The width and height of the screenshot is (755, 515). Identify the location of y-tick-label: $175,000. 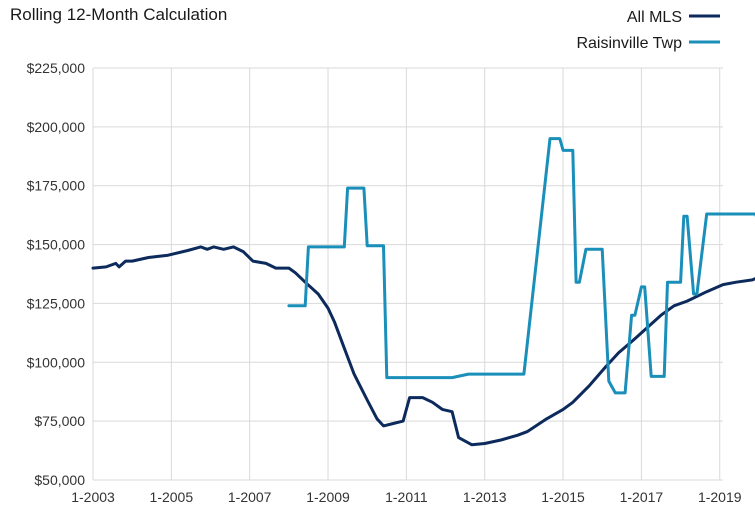
(56, 186).